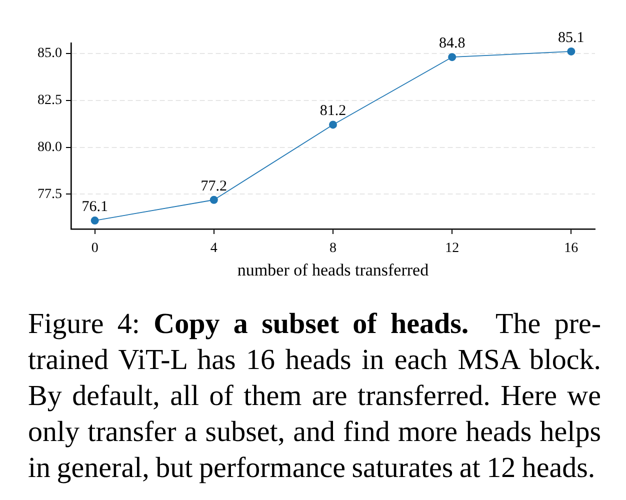  Describe the element at coordinates (214, 186) in the screenshot. I see `data-label: 77.2` at that location.